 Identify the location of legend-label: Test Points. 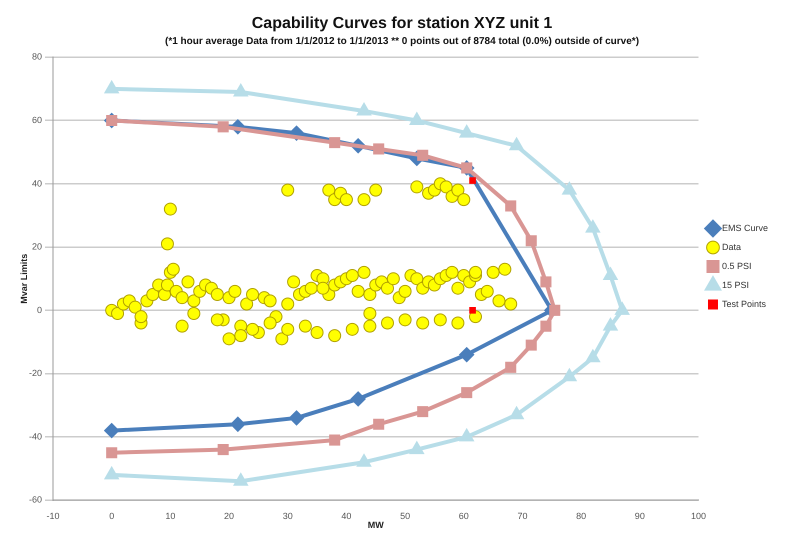
(744, 303).